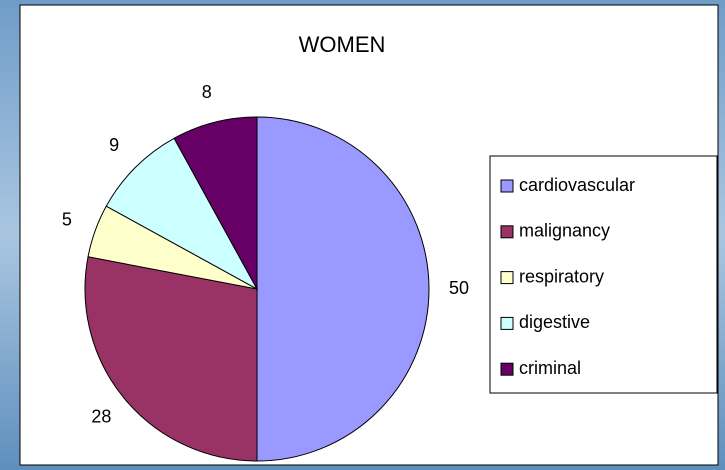 Image resolution: width=725 pixels, height=470 pixels. Describe the element at coordinates (207, 92) in the screenshot. I see `data-label: 8` at that location.